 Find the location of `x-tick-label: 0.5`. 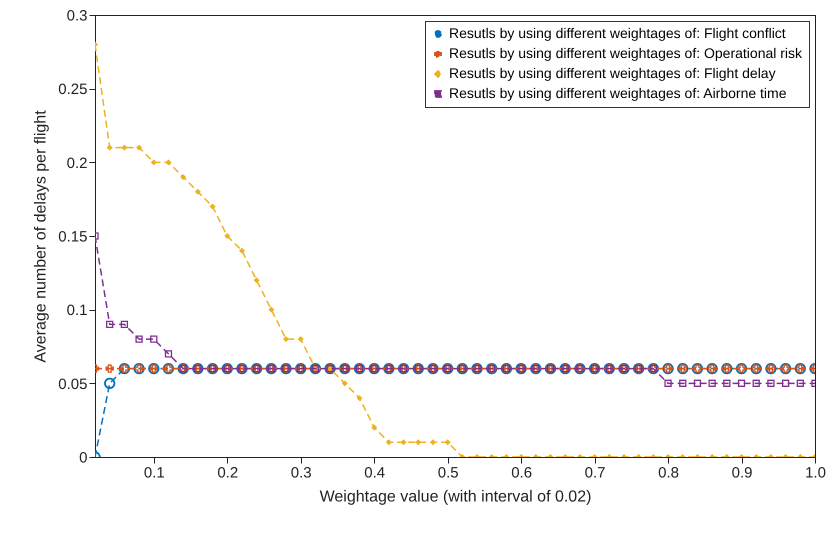

x-tick-label: 0.5 is located at coordinates (448, 473).